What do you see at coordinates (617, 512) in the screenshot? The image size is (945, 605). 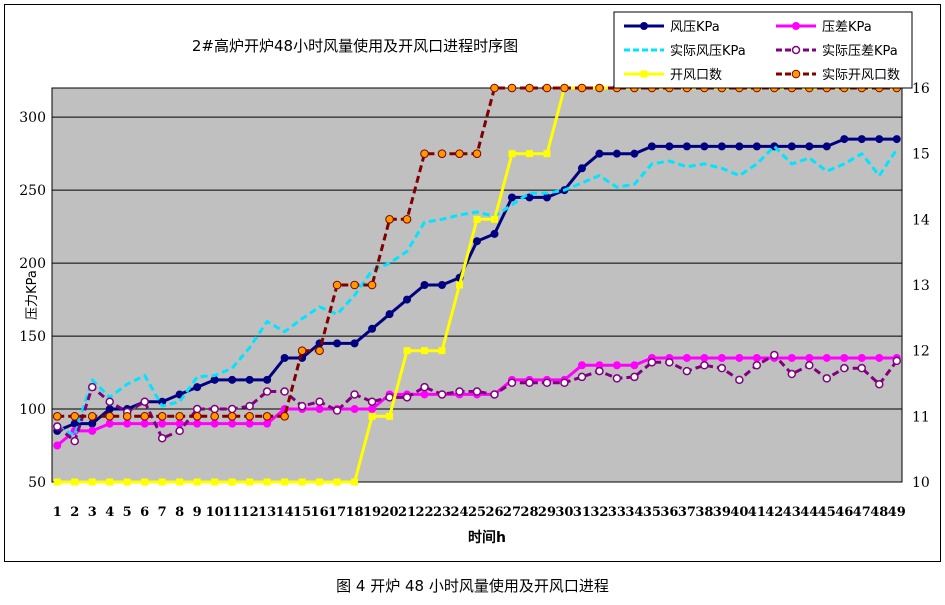 I see `x-tick-label: 33` at bounding box center [617, 512].